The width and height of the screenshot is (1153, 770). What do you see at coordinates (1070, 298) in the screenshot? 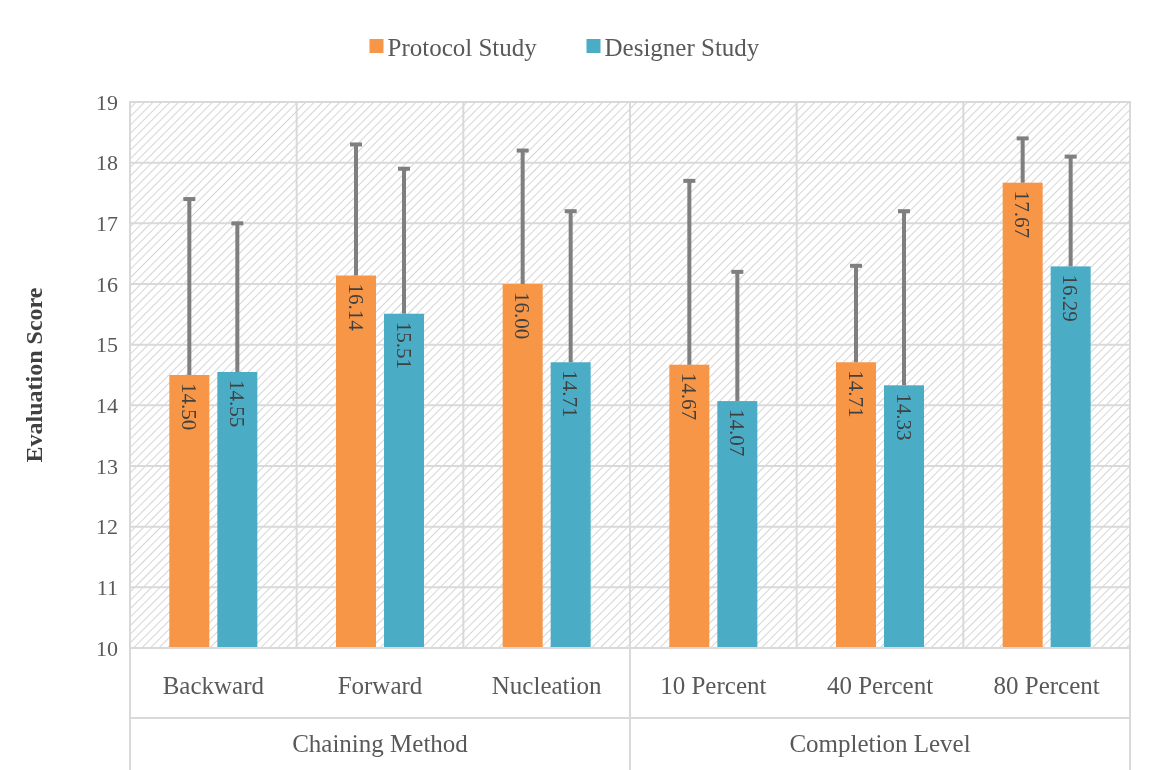
I see `data-label: 16.29` at bounding box center [1070, 298].